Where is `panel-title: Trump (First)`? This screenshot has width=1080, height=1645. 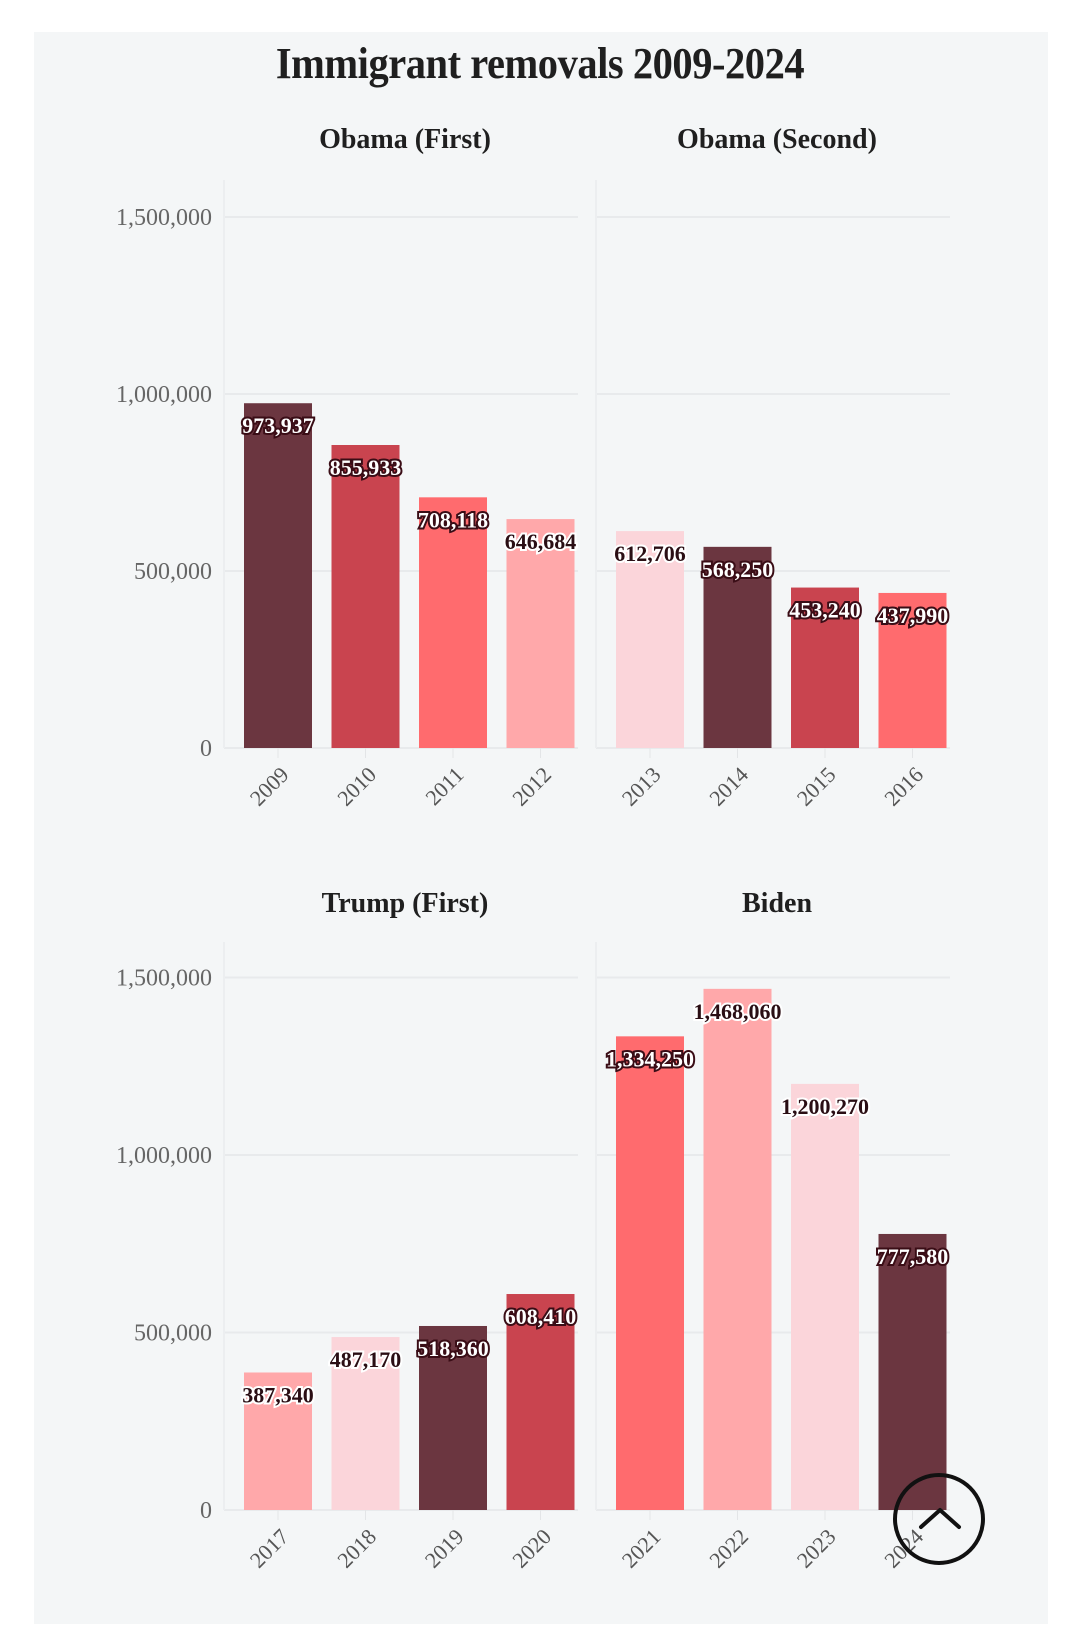 panel-title: Trump (First) is located at coordinates (405, 903).